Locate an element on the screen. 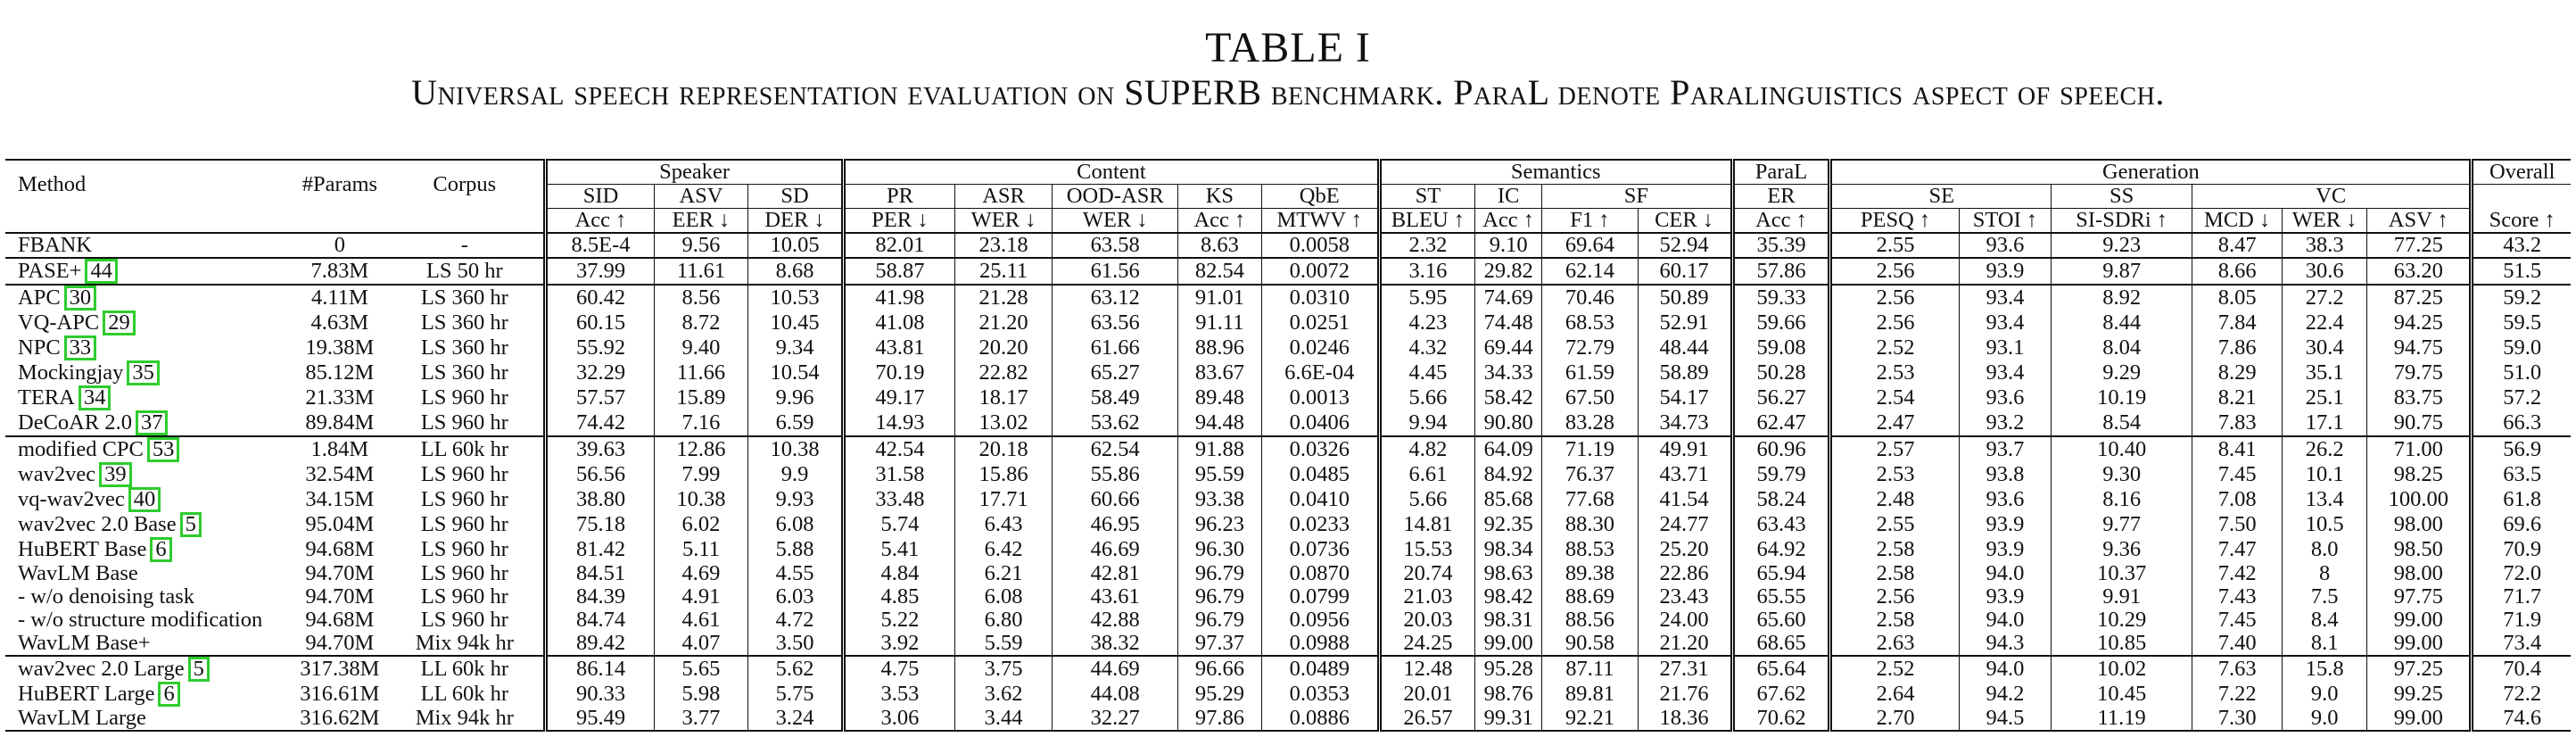 Image resolution: width=2576 pixels, height=737 pixels. citation-link: 33 is located at coordinates (80, 347).